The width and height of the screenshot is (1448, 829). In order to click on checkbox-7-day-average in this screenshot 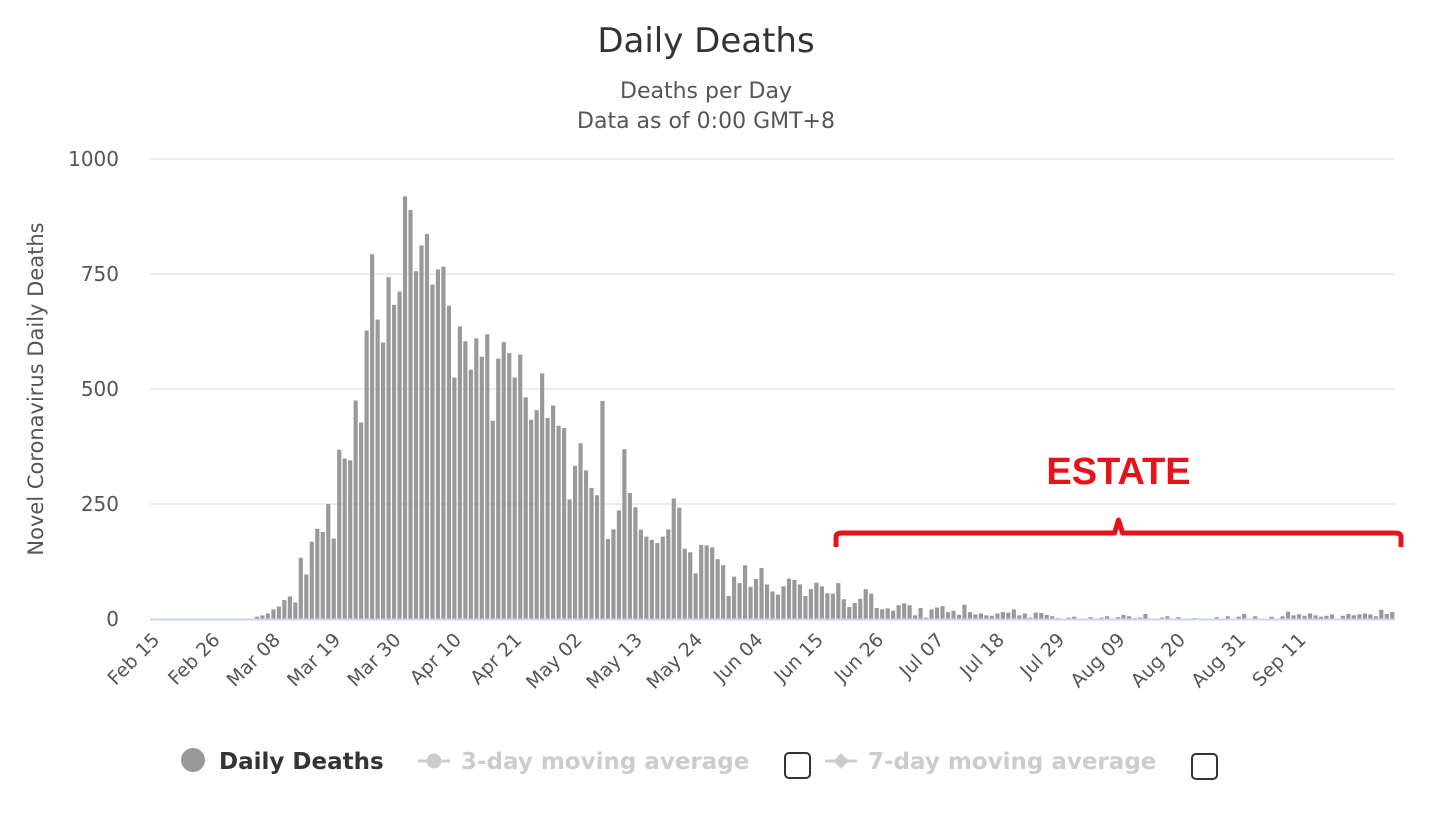, I will do `click(1204, 766)`.